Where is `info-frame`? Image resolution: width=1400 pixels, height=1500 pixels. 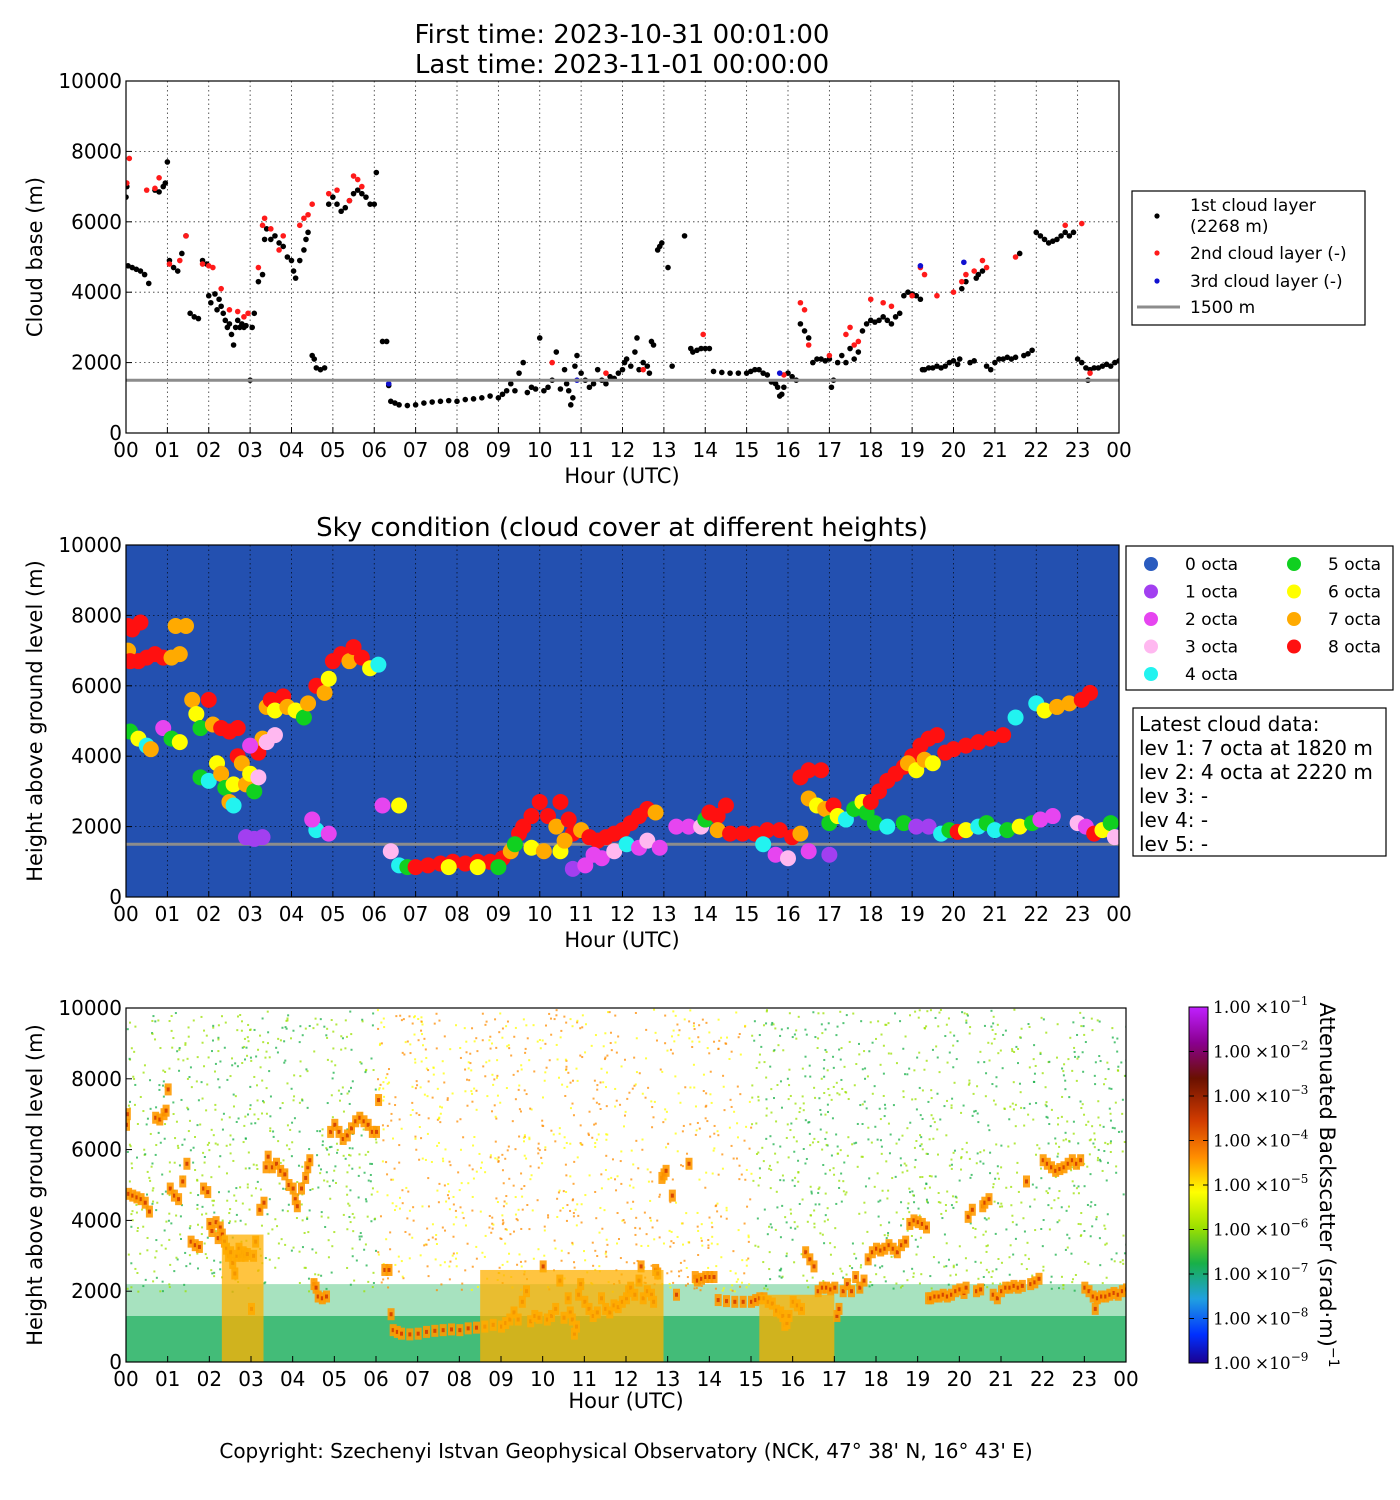
info-frame is located at coordinates (1259, 782).